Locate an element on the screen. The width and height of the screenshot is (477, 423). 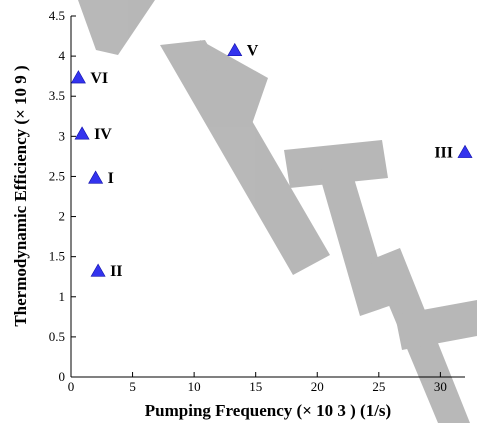
x-tick-label: 10 is located at coordinates (194, 386).